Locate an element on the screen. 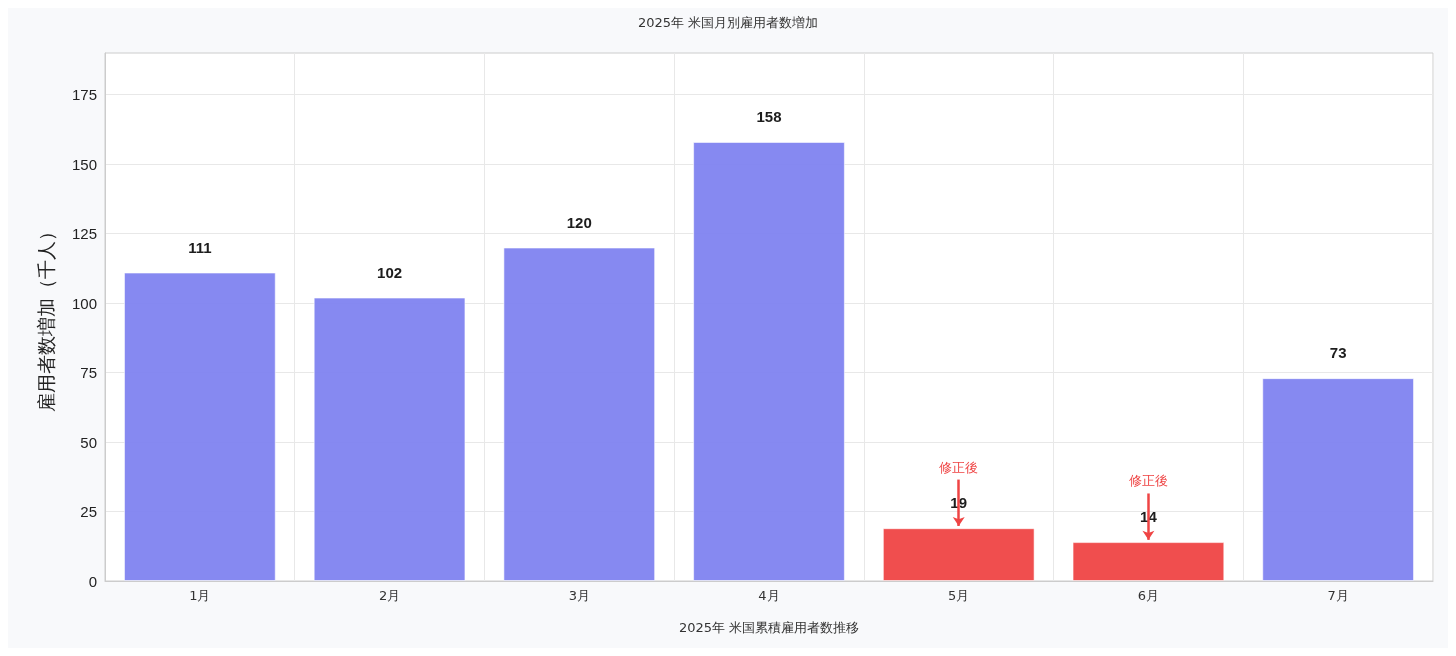 This screenshot has width=1456, height=656. x-tick-label: 6月 is located at coordinates (1148, 595).